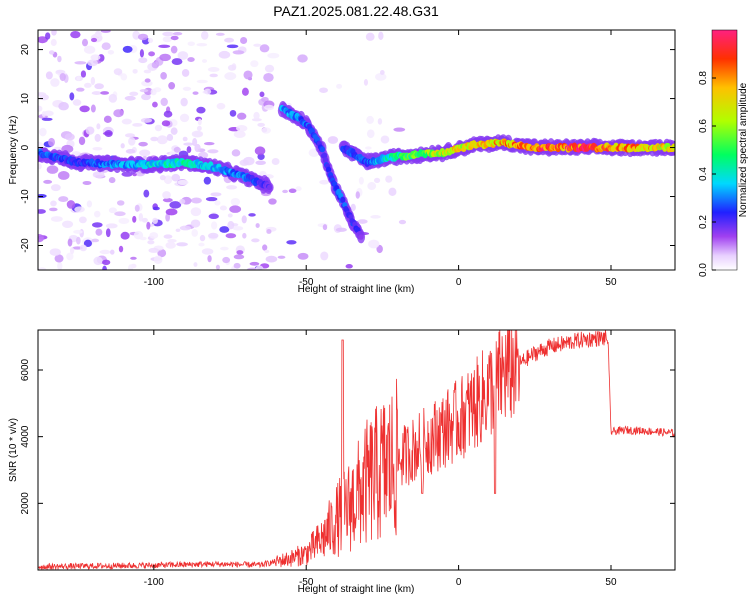 This screenshot has width=750, height=600. Describe the element at coordinates (703, 126) in the screenshot. I see `colorbar-tick-label: 0.6` at that location.